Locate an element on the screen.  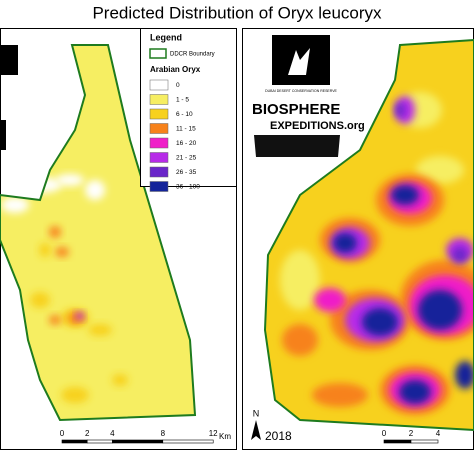
legend-label: 6 - 10 is located at coordinates (184, 114).